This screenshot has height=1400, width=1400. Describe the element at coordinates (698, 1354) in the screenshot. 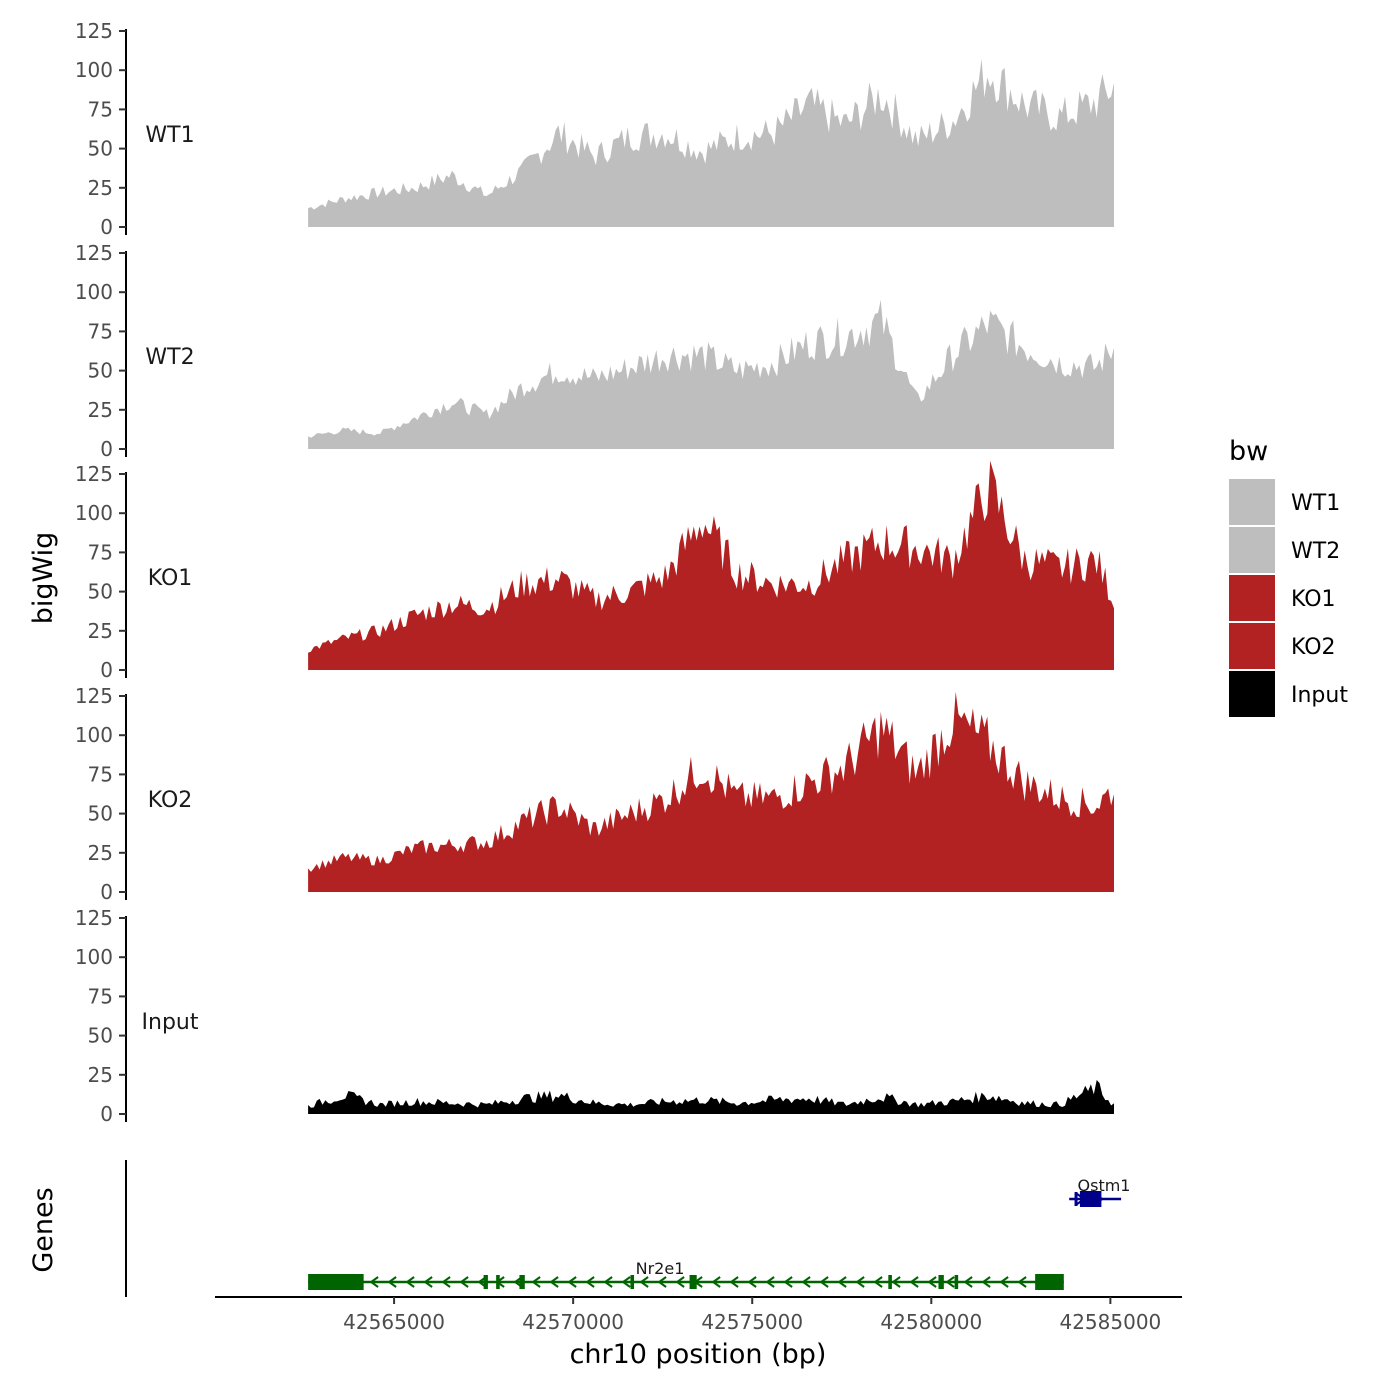

I see `x-axis-title: chr10 position (bp)` at that location.